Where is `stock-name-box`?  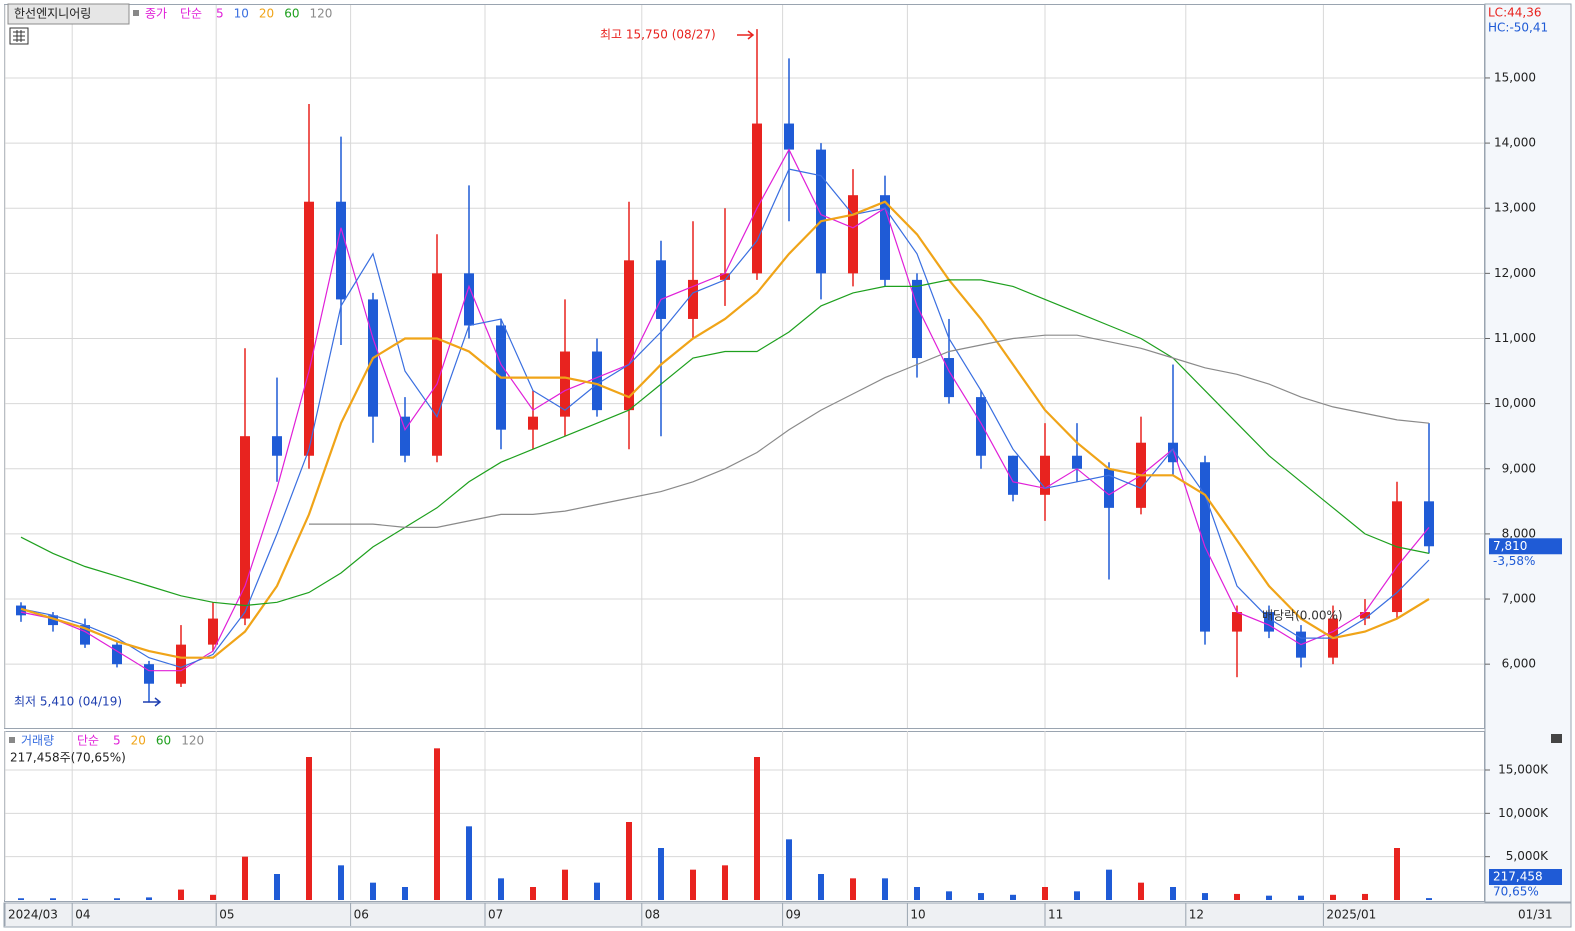 stock-name-box is located at coordinates (68, 14).